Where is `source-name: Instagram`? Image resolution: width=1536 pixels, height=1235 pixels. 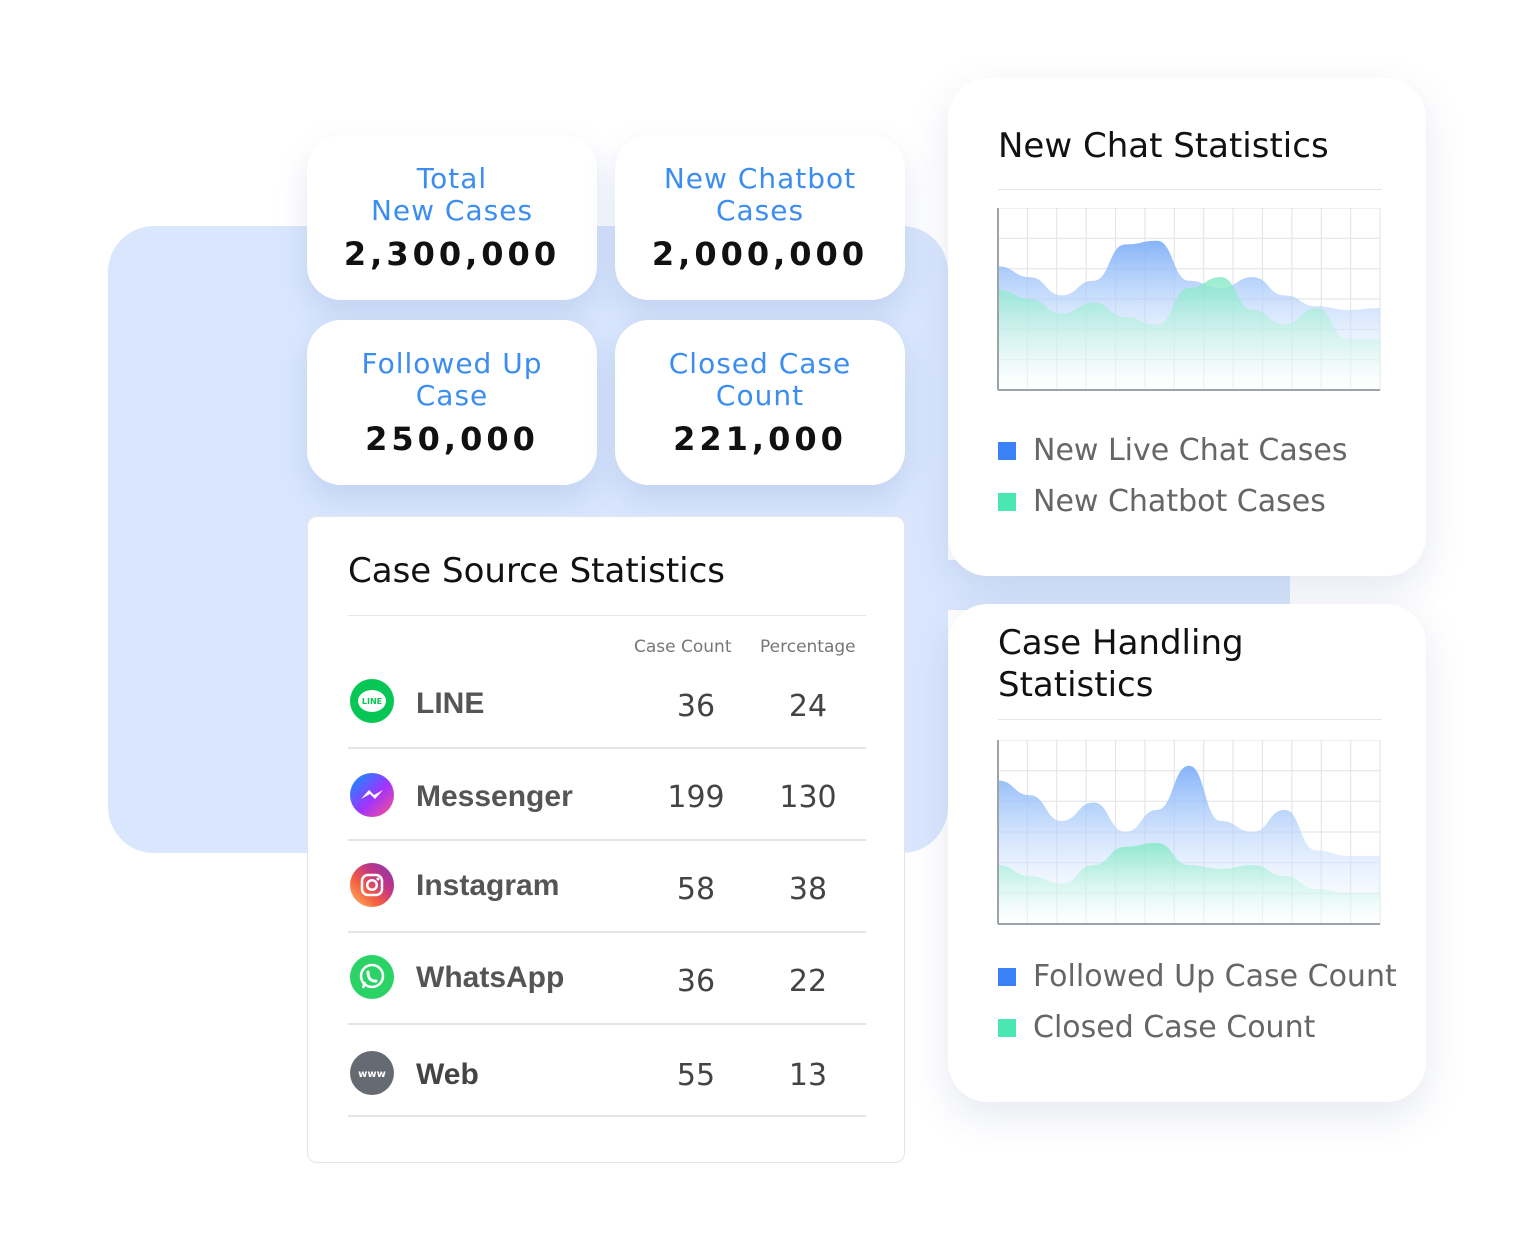 source-name: Instagram is located at coordinates (488, 885).